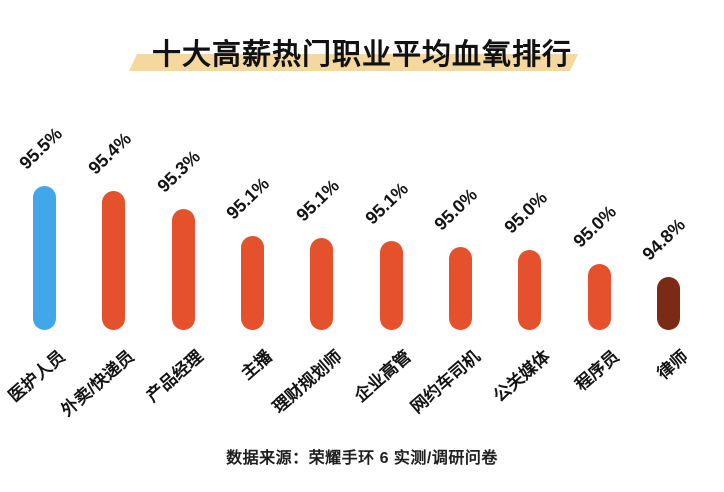 The width and height of the screenshot is (724, 492). What do you see at coordinates (40, 148) in the screenshot?
I see `bar-value-label: 95.5%` at bounding box center [40, 148].